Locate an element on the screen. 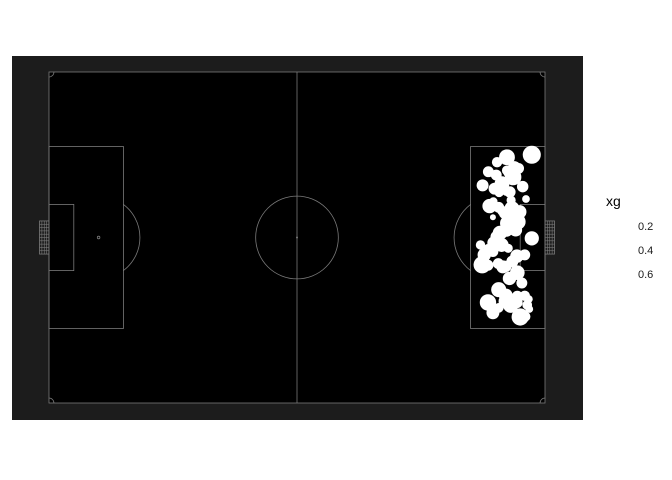  centre-circle is located at coordinates (297, 237).